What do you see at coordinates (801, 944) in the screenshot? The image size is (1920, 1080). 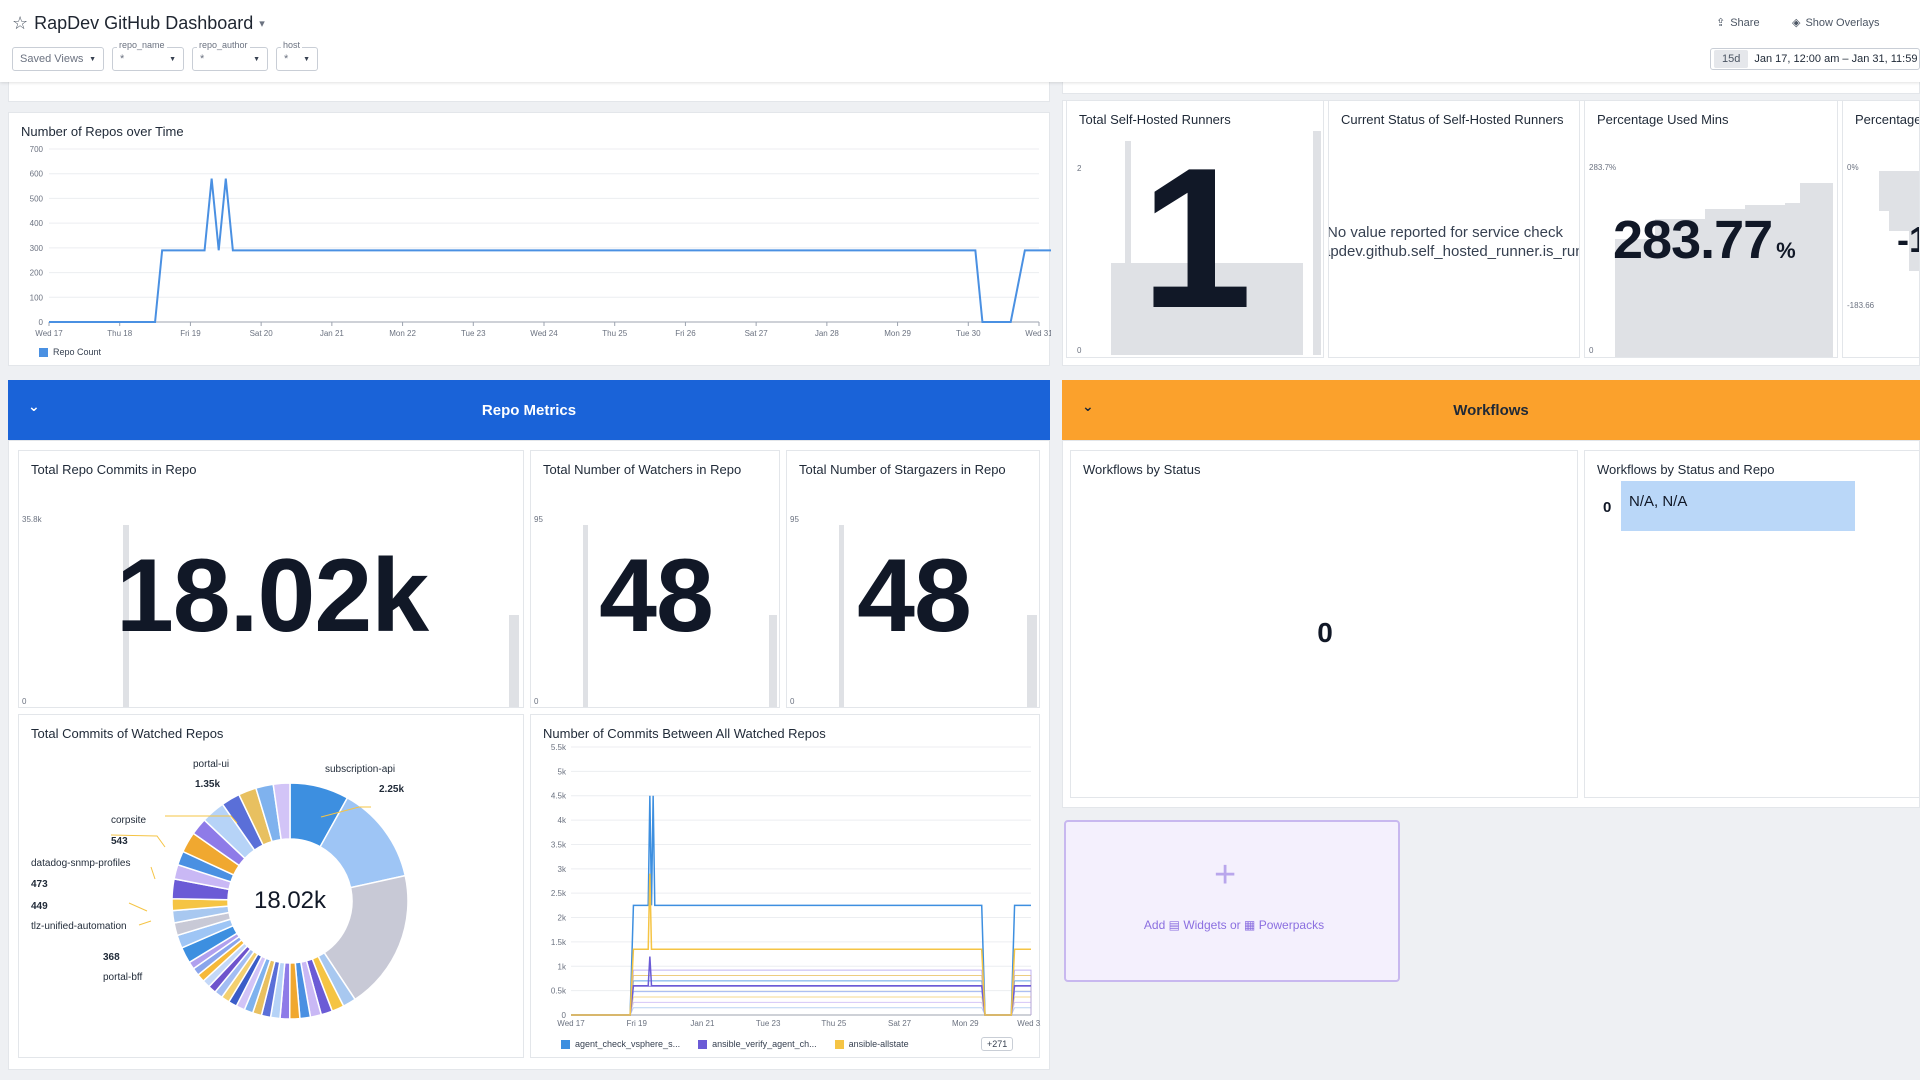 I see `series-line` at bounding box center [801, 944].